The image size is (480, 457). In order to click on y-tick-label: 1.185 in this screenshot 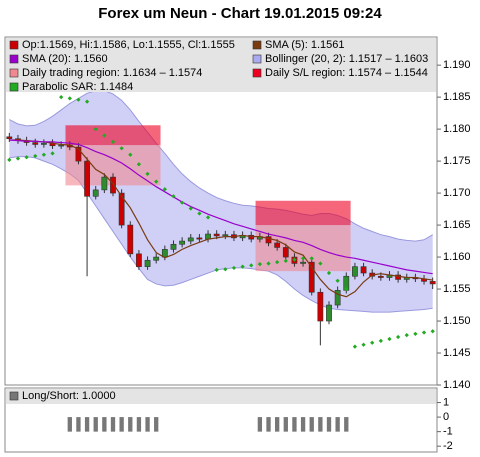, I will do `click(457, 97)`.